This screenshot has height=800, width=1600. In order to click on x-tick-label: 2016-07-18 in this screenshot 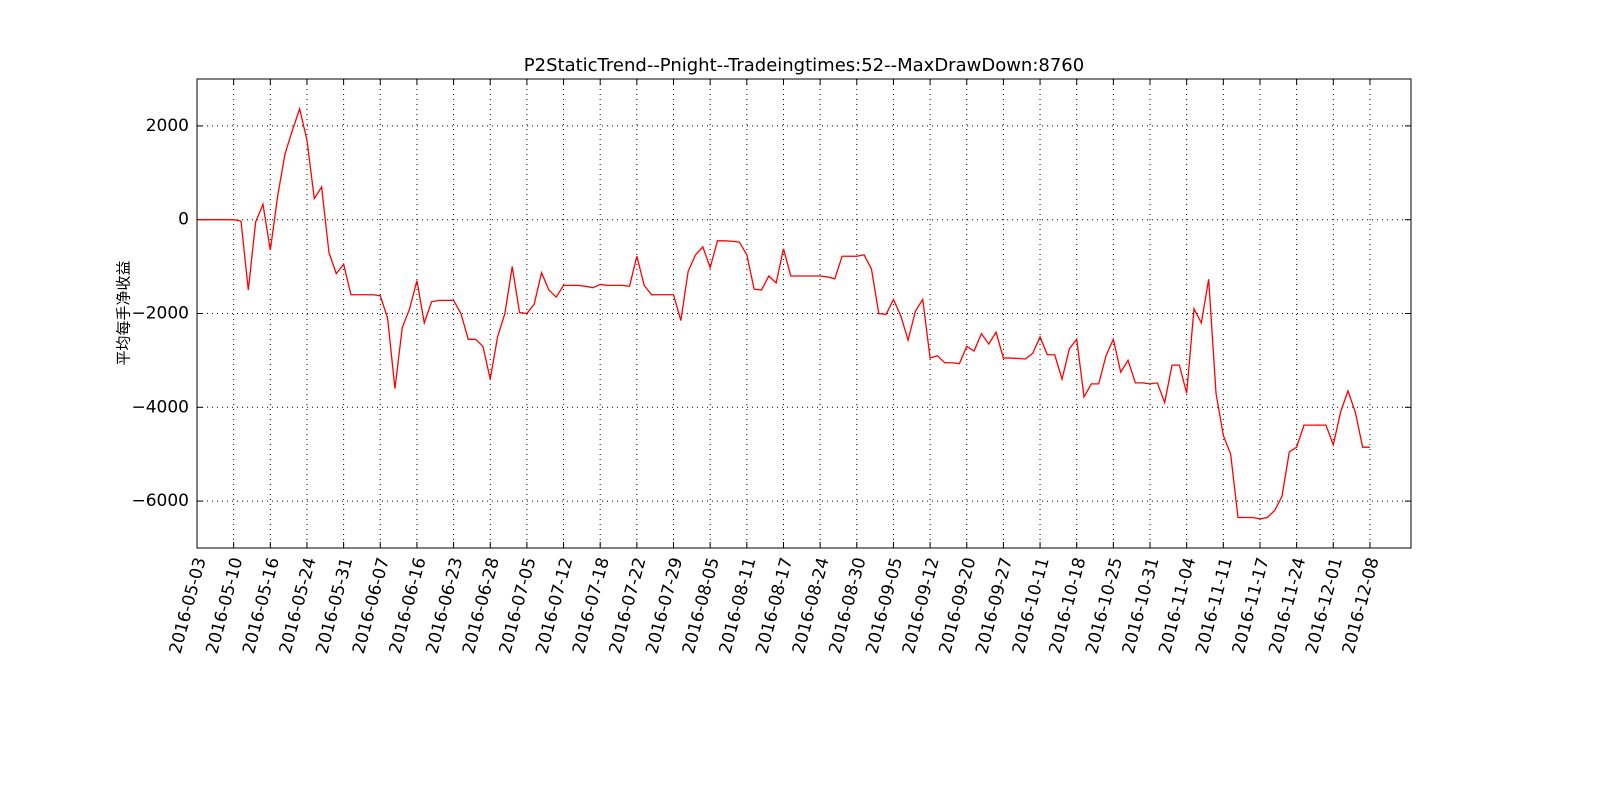, I will do `click(591, 605)`.